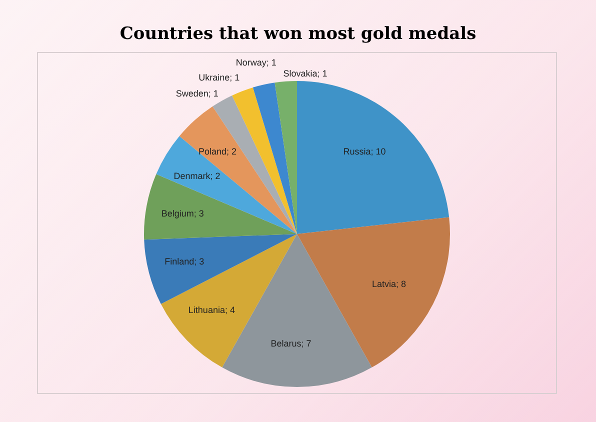 The image size is (596, 422). What do you see at coordinates (300, 73) in the screenshot?
I see `slice-label: Slovakia` at bounding box center [300, 73].